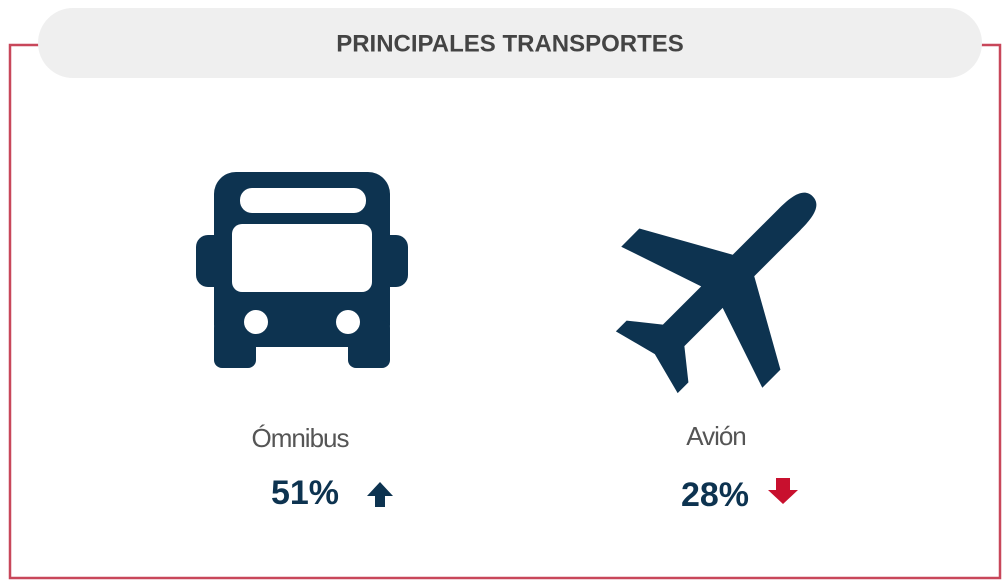  Describe the element at coordinates (302, 270) in the screenshot. I see `bus-icon` at that location.